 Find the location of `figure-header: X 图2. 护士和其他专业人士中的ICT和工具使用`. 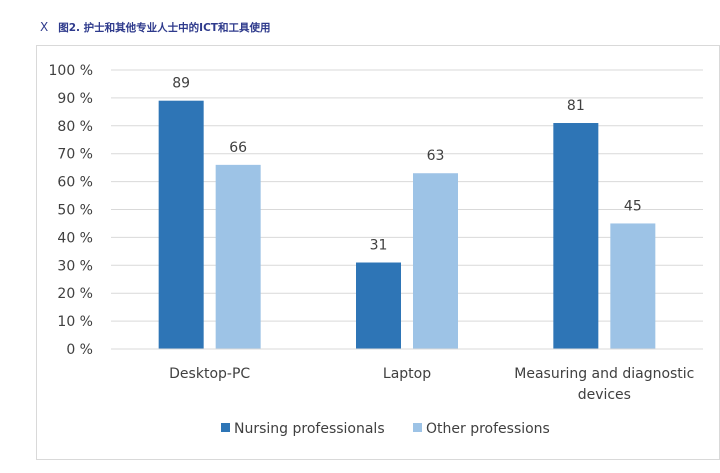

figure-header: X 图2. 护士和其他专业人士中的ICT和工具使用 is located at coordinates (155, 27).